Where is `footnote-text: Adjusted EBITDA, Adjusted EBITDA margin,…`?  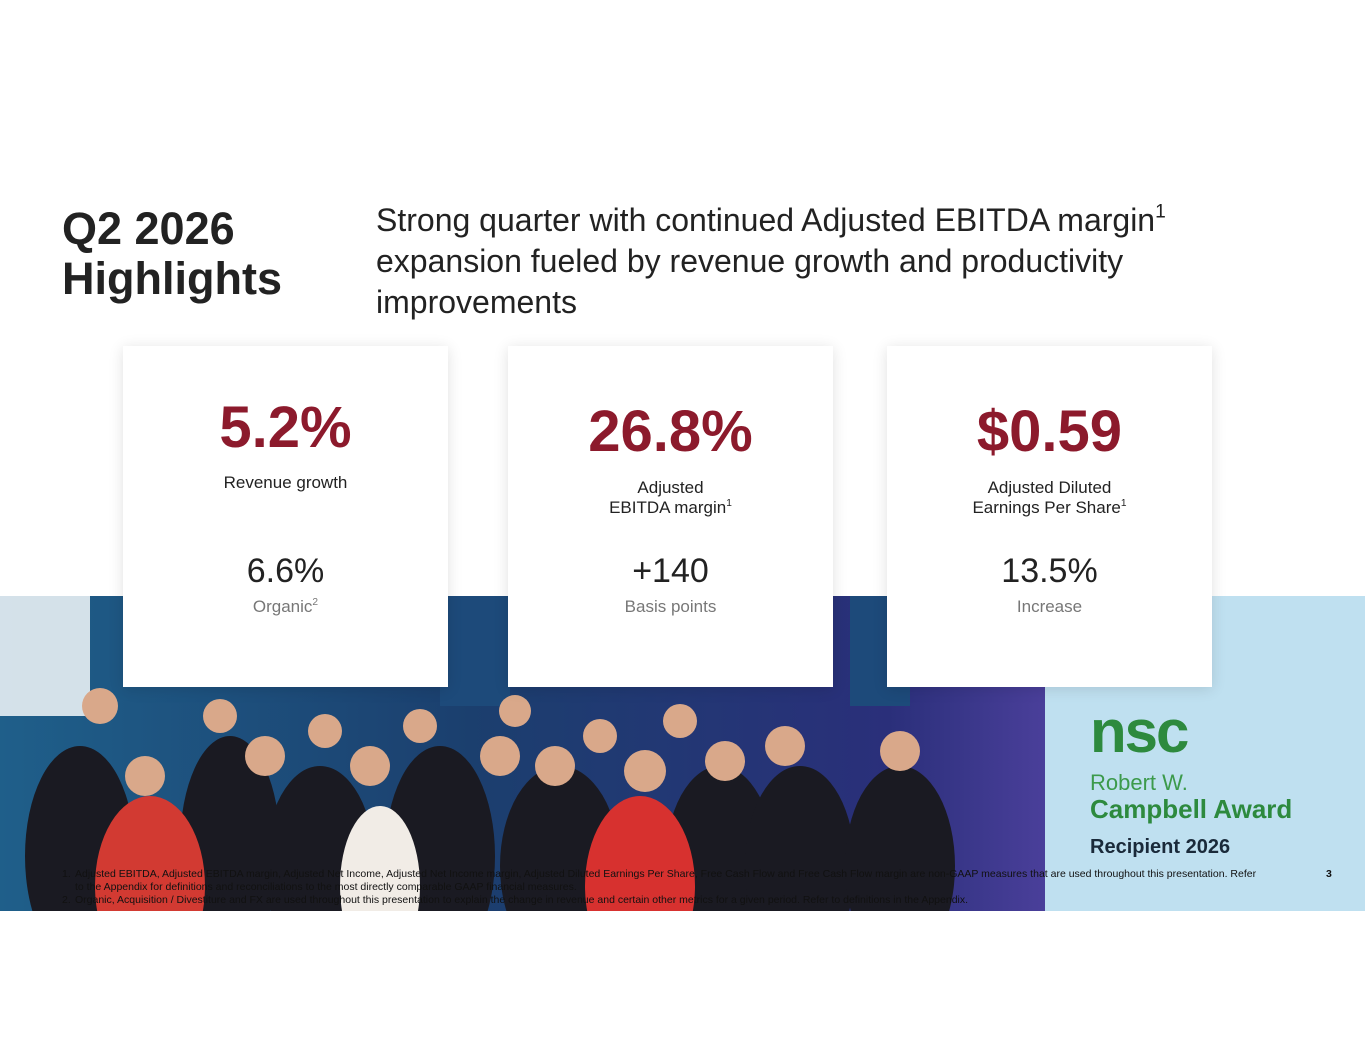
footnote-text: Adjusted EBITDA, Adjusted EBITDA margin,… is located at coordinates (666, 880).